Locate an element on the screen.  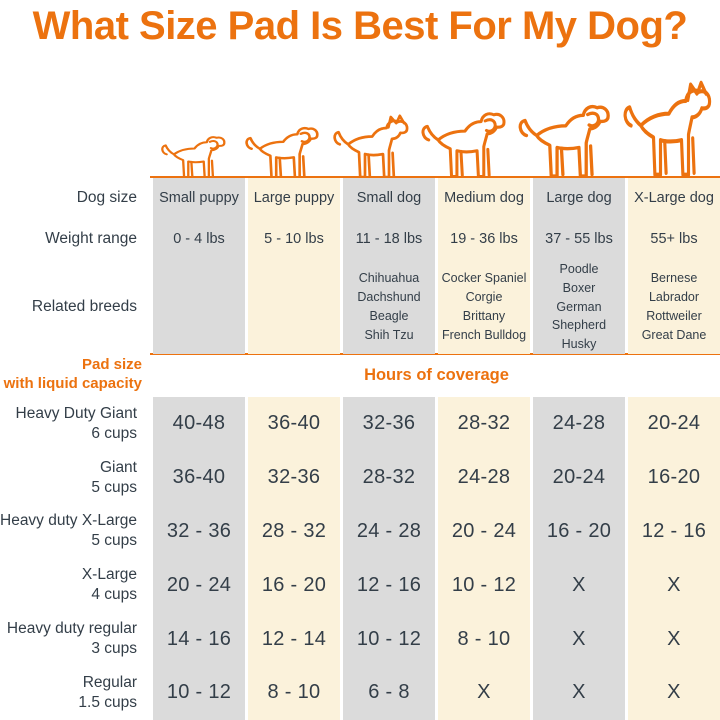
small-dog-icon is located at coordinates (371, 146).